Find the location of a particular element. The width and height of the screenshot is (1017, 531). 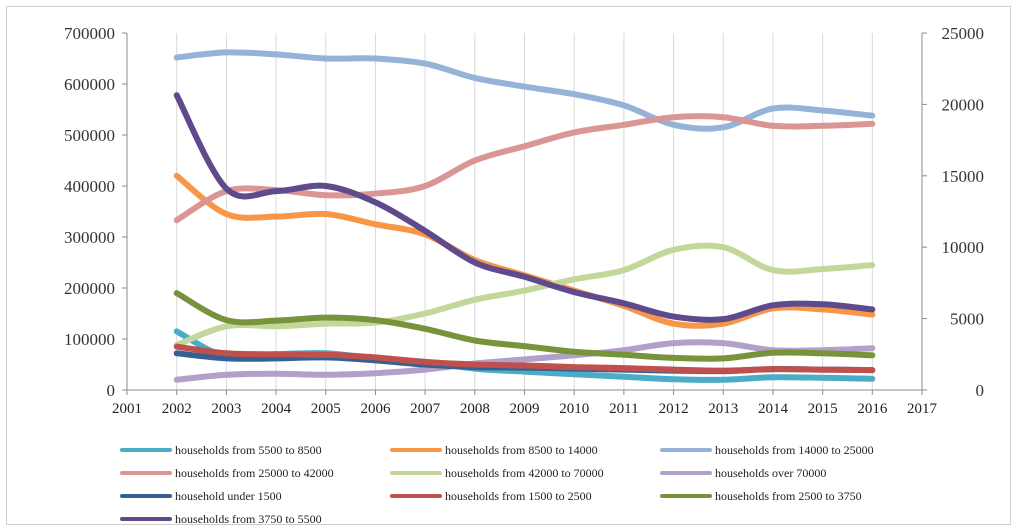

legend-label: households over 70000 is located at coordinates (770, 473).